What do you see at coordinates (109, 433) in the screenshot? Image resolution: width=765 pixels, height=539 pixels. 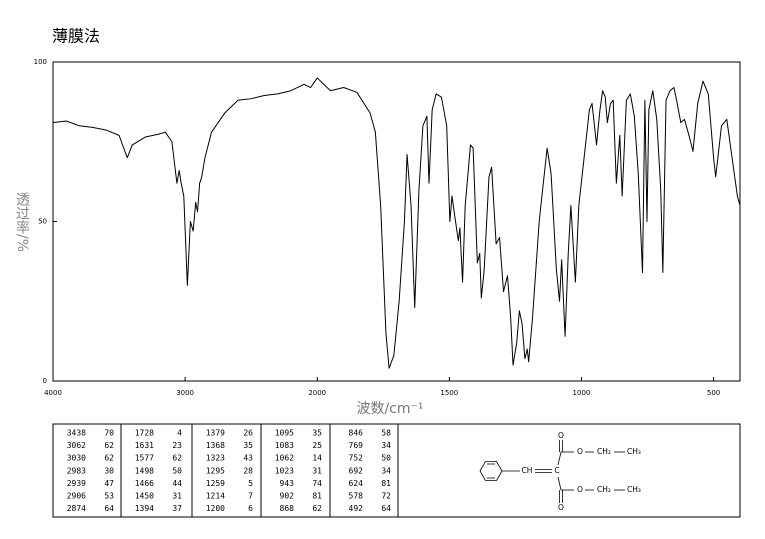 I see `peak-transmittance: 70` at bounding box center [109, 433].